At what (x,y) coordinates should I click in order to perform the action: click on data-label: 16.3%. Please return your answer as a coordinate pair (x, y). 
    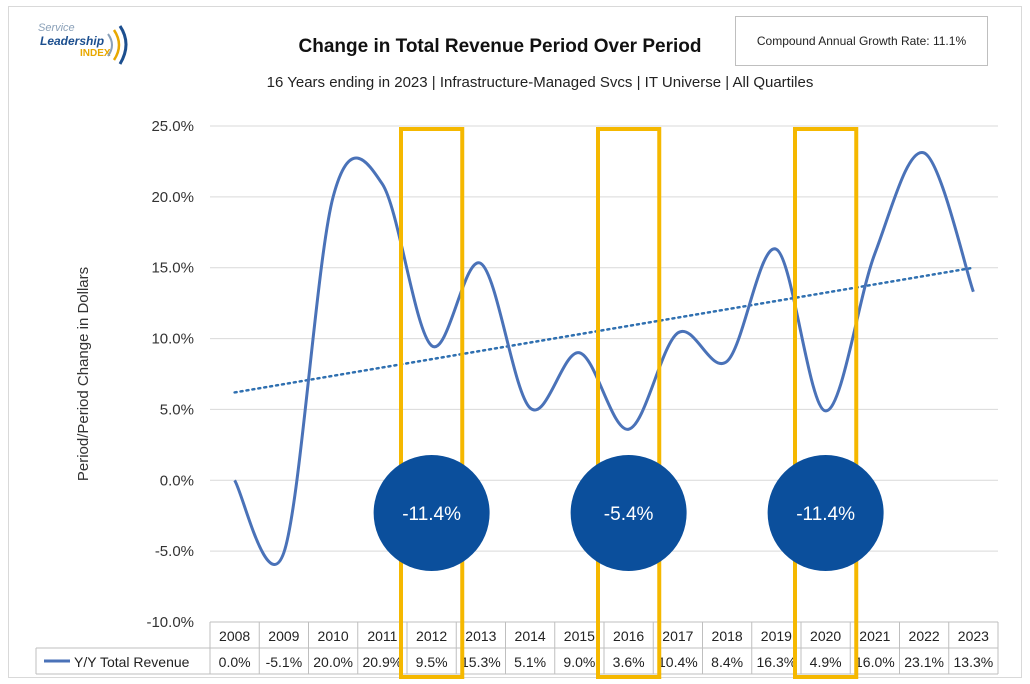
    Looking at the image, I should click on (777, 662).